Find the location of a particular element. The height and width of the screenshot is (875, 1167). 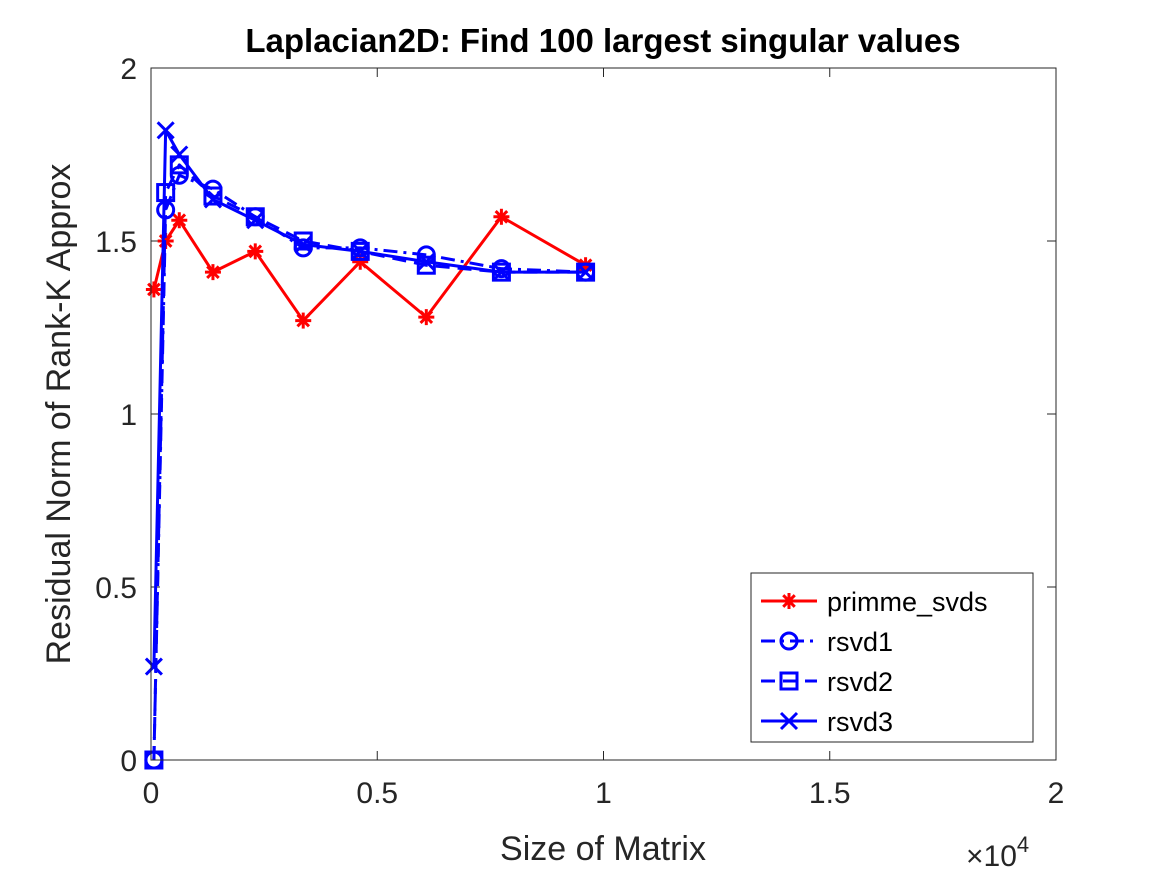

legend-label: rsvd3 is located at coordinates (860, 722).